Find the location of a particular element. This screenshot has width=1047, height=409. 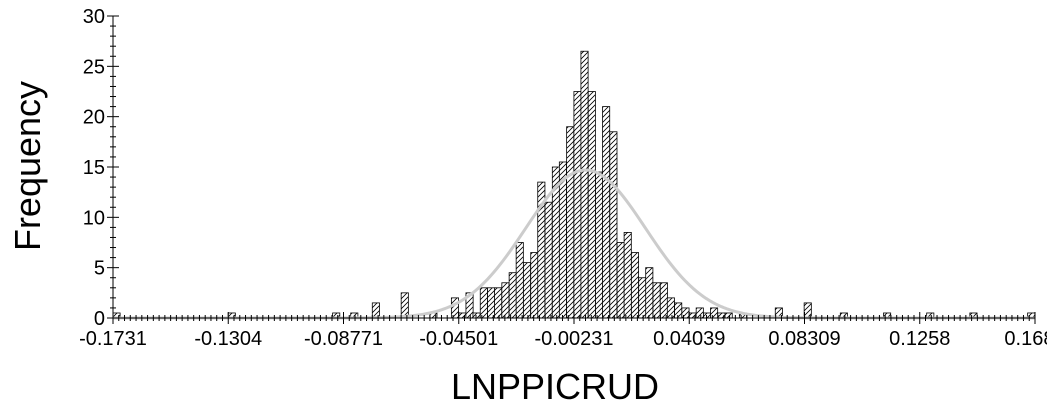

x-tick-label: -0.1731 is located at coordinates (113, 339).